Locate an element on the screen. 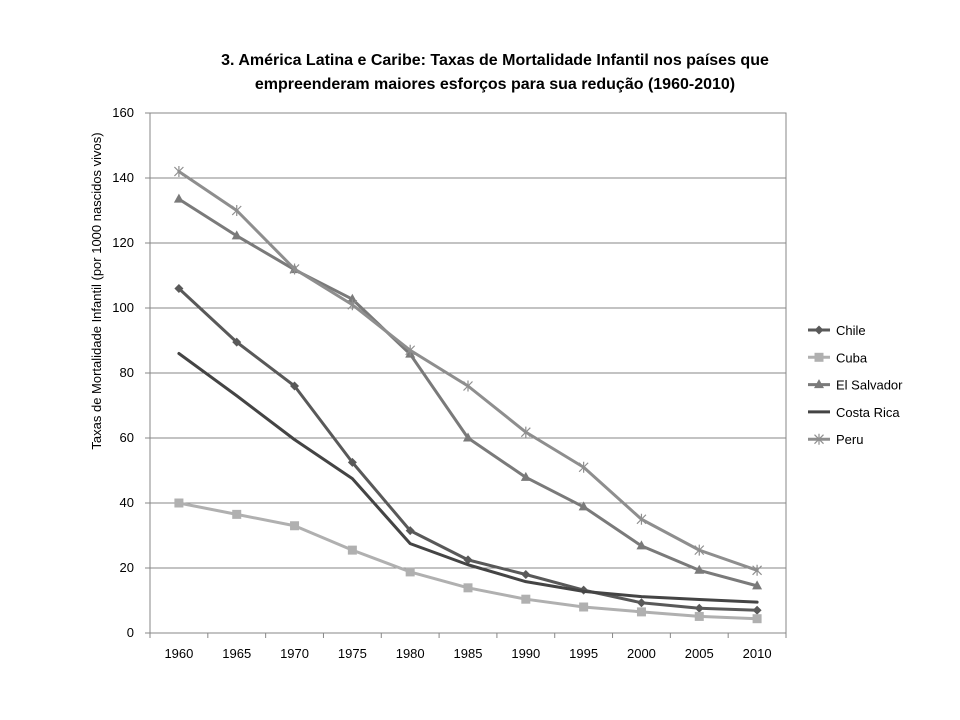 This screenshot has width=960, height=720. y-tick-label: 0 is located at coordinates (130, 632).